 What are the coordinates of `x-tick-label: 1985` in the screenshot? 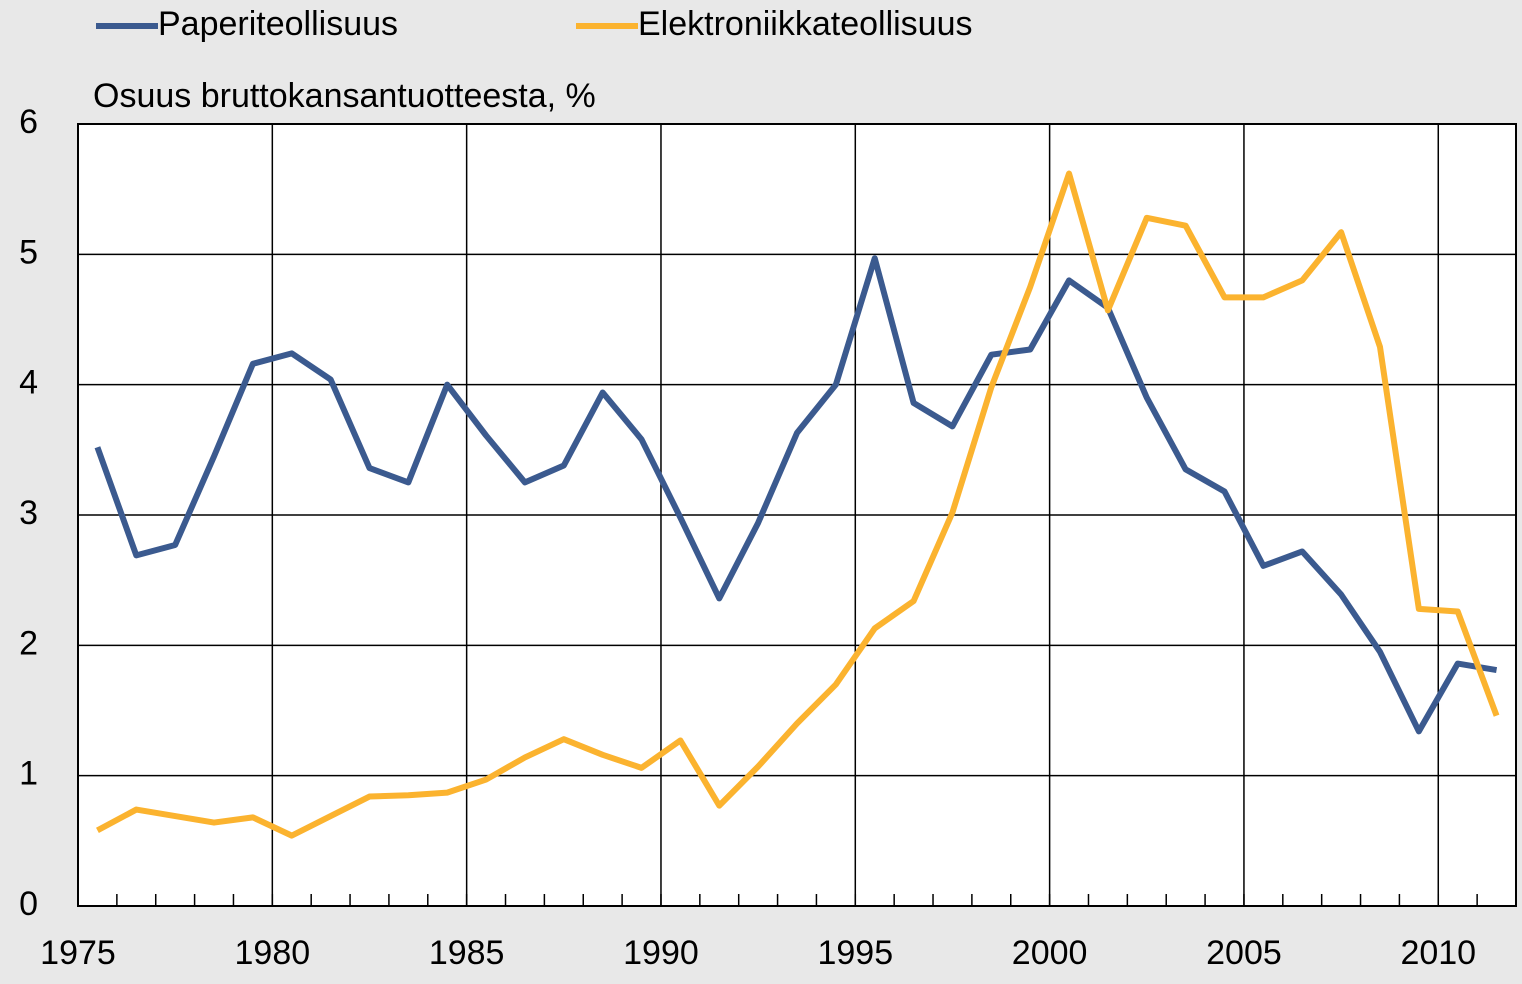 It's located at (467, 953).